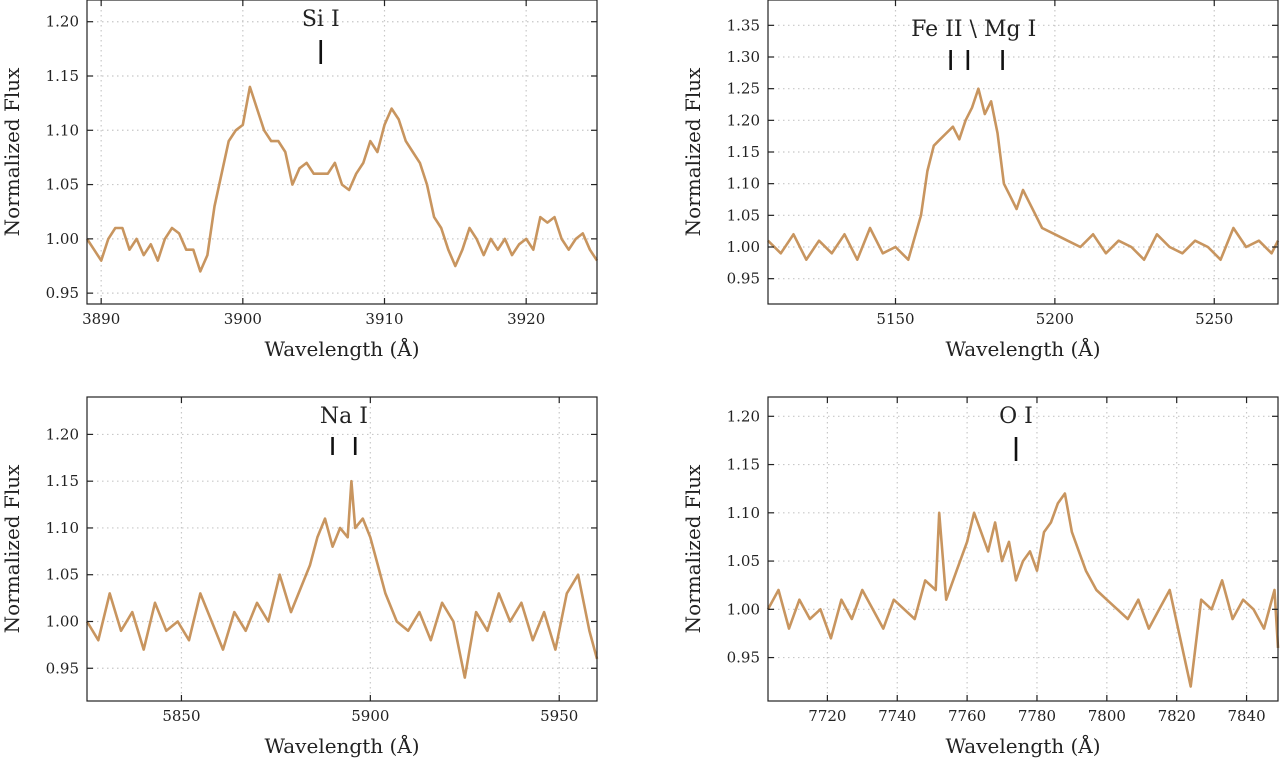 This screenshot has width=1288, height=767. What do you see at coordinates (559, 716) in the screenshot?
I see `x-tick-label: 5950` at bounding box center [559, 716].